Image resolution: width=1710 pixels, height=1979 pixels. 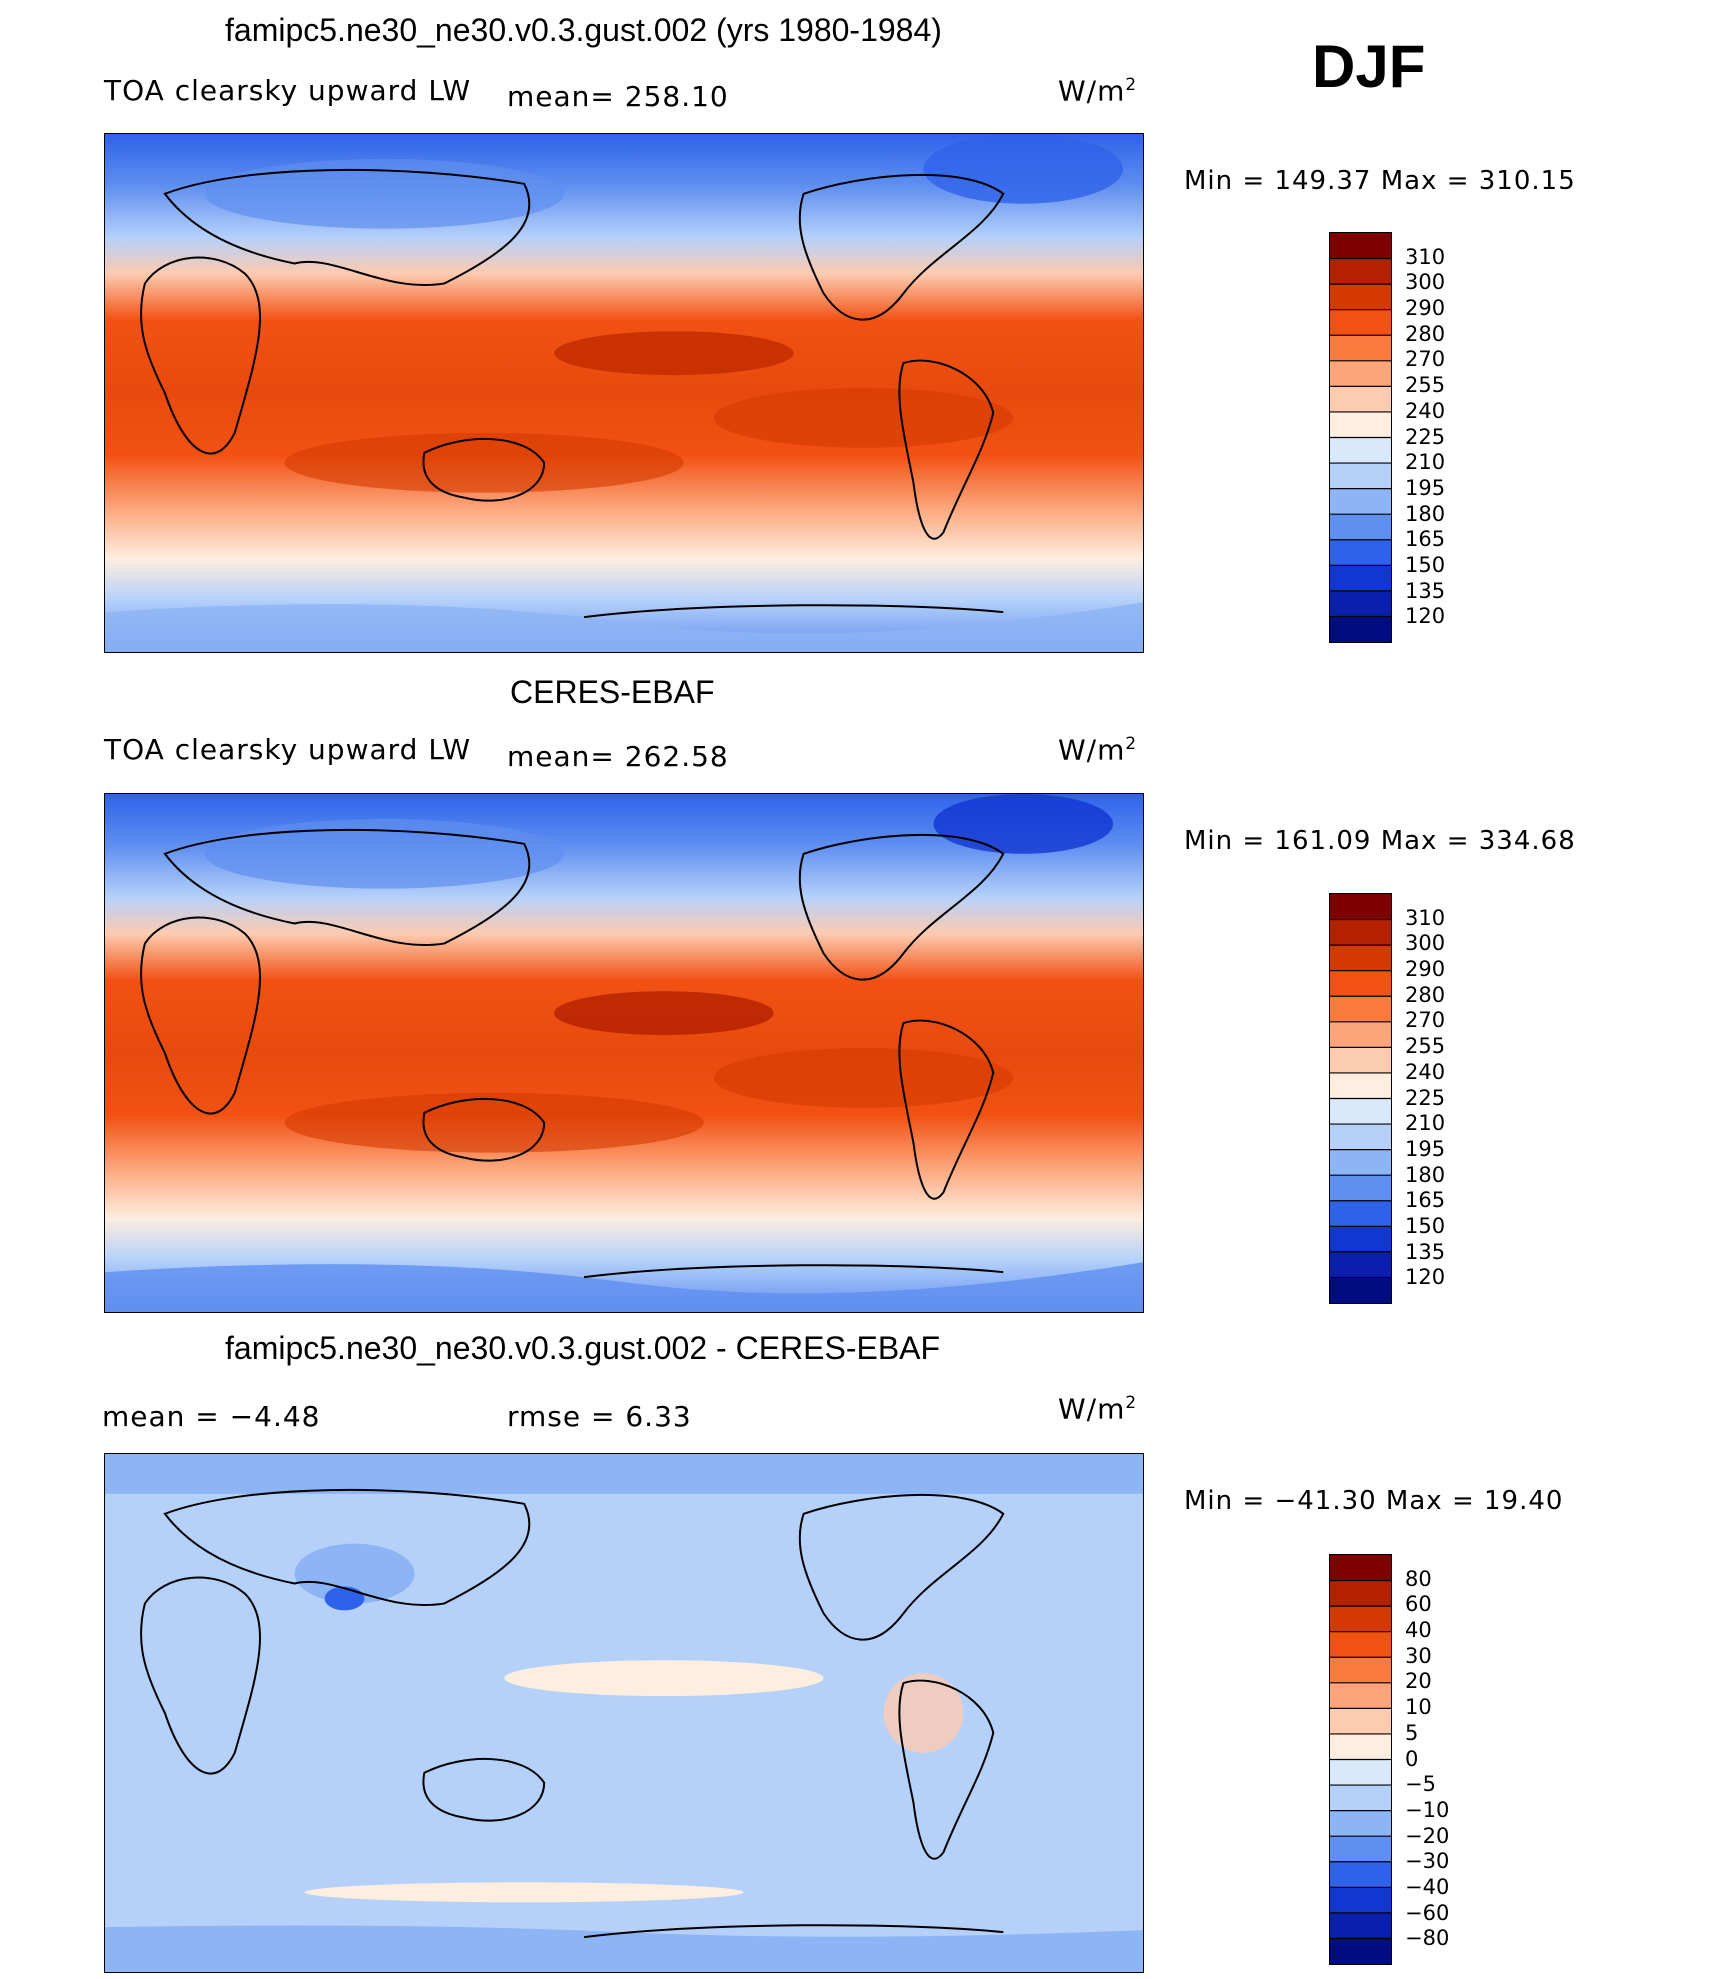 I want to click on colorbar-tick-label: −30, so click(x=1427, y=1861).